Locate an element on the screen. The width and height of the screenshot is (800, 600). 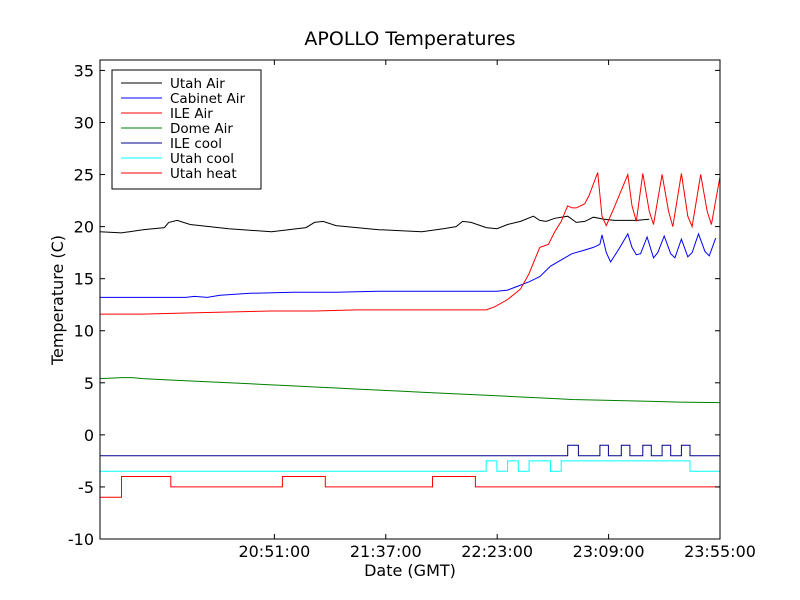
x-tick-label: 20:51:00 is located at coordinates (274, 551).